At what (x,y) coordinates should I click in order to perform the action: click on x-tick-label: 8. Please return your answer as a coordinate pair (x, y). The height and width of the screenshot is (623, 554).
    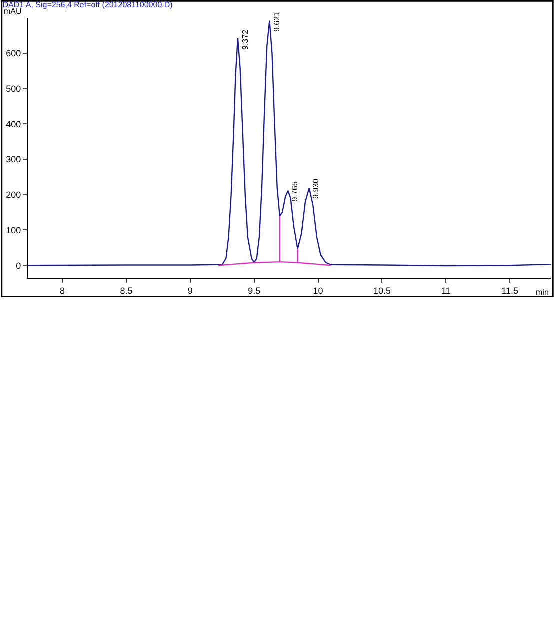
    Looking at the image, I should click on (63, 291).